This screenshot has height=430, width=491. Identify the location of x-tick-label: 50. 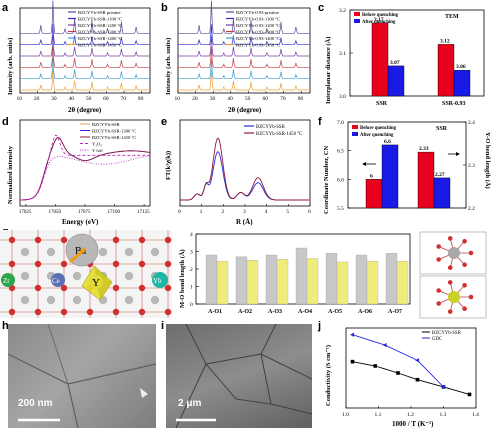
(248, 99).